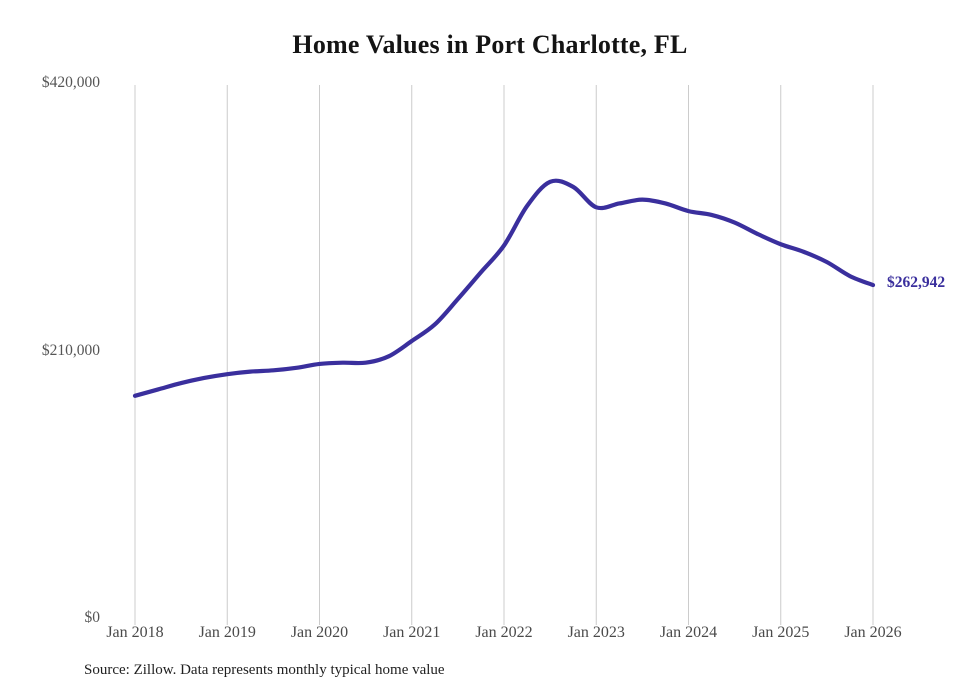 The height and width of the screenshot is (699, 980). I want to click on x-tick-label: Jan 2020, so click(319, 632).